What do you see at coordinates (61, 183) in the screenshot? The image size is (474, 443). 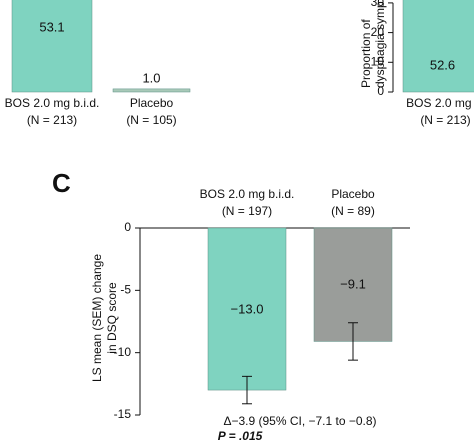 I see `panel-label: C` at bounding box center [61, 183].